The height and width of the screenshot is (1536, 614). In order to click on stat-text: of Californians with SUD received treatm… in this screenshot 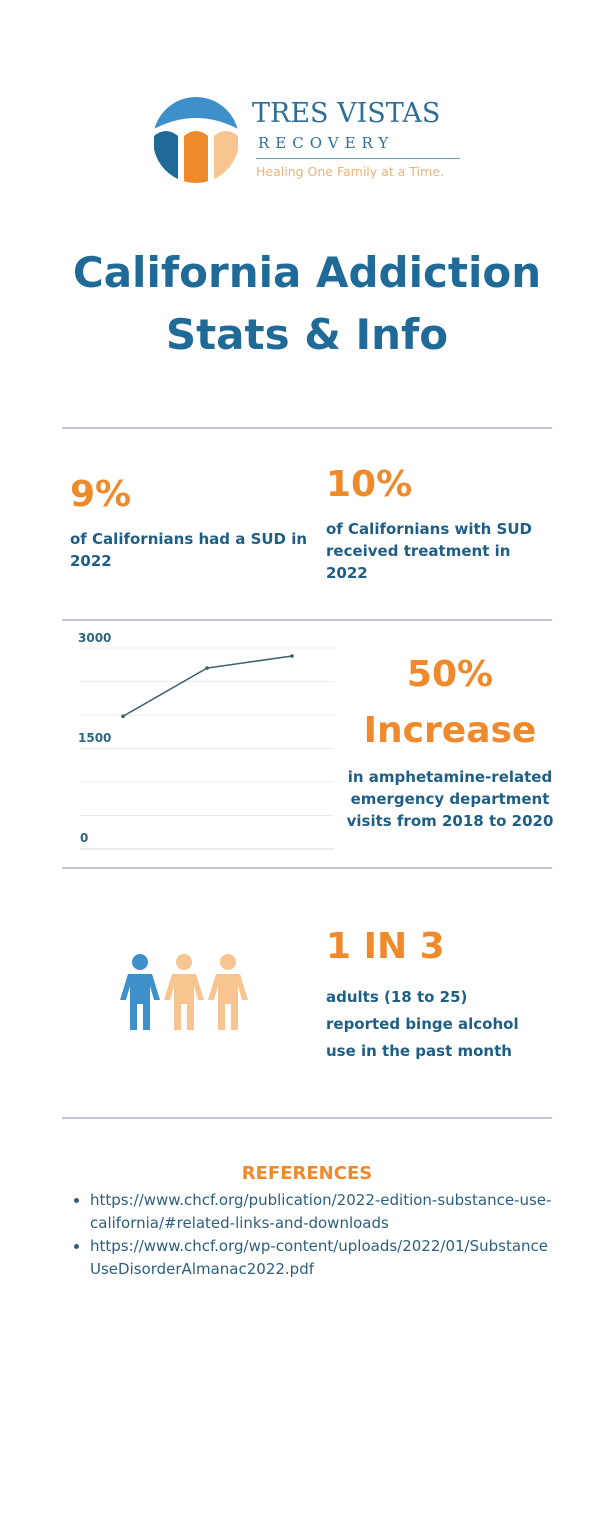, I will do `click(429, 551)`.